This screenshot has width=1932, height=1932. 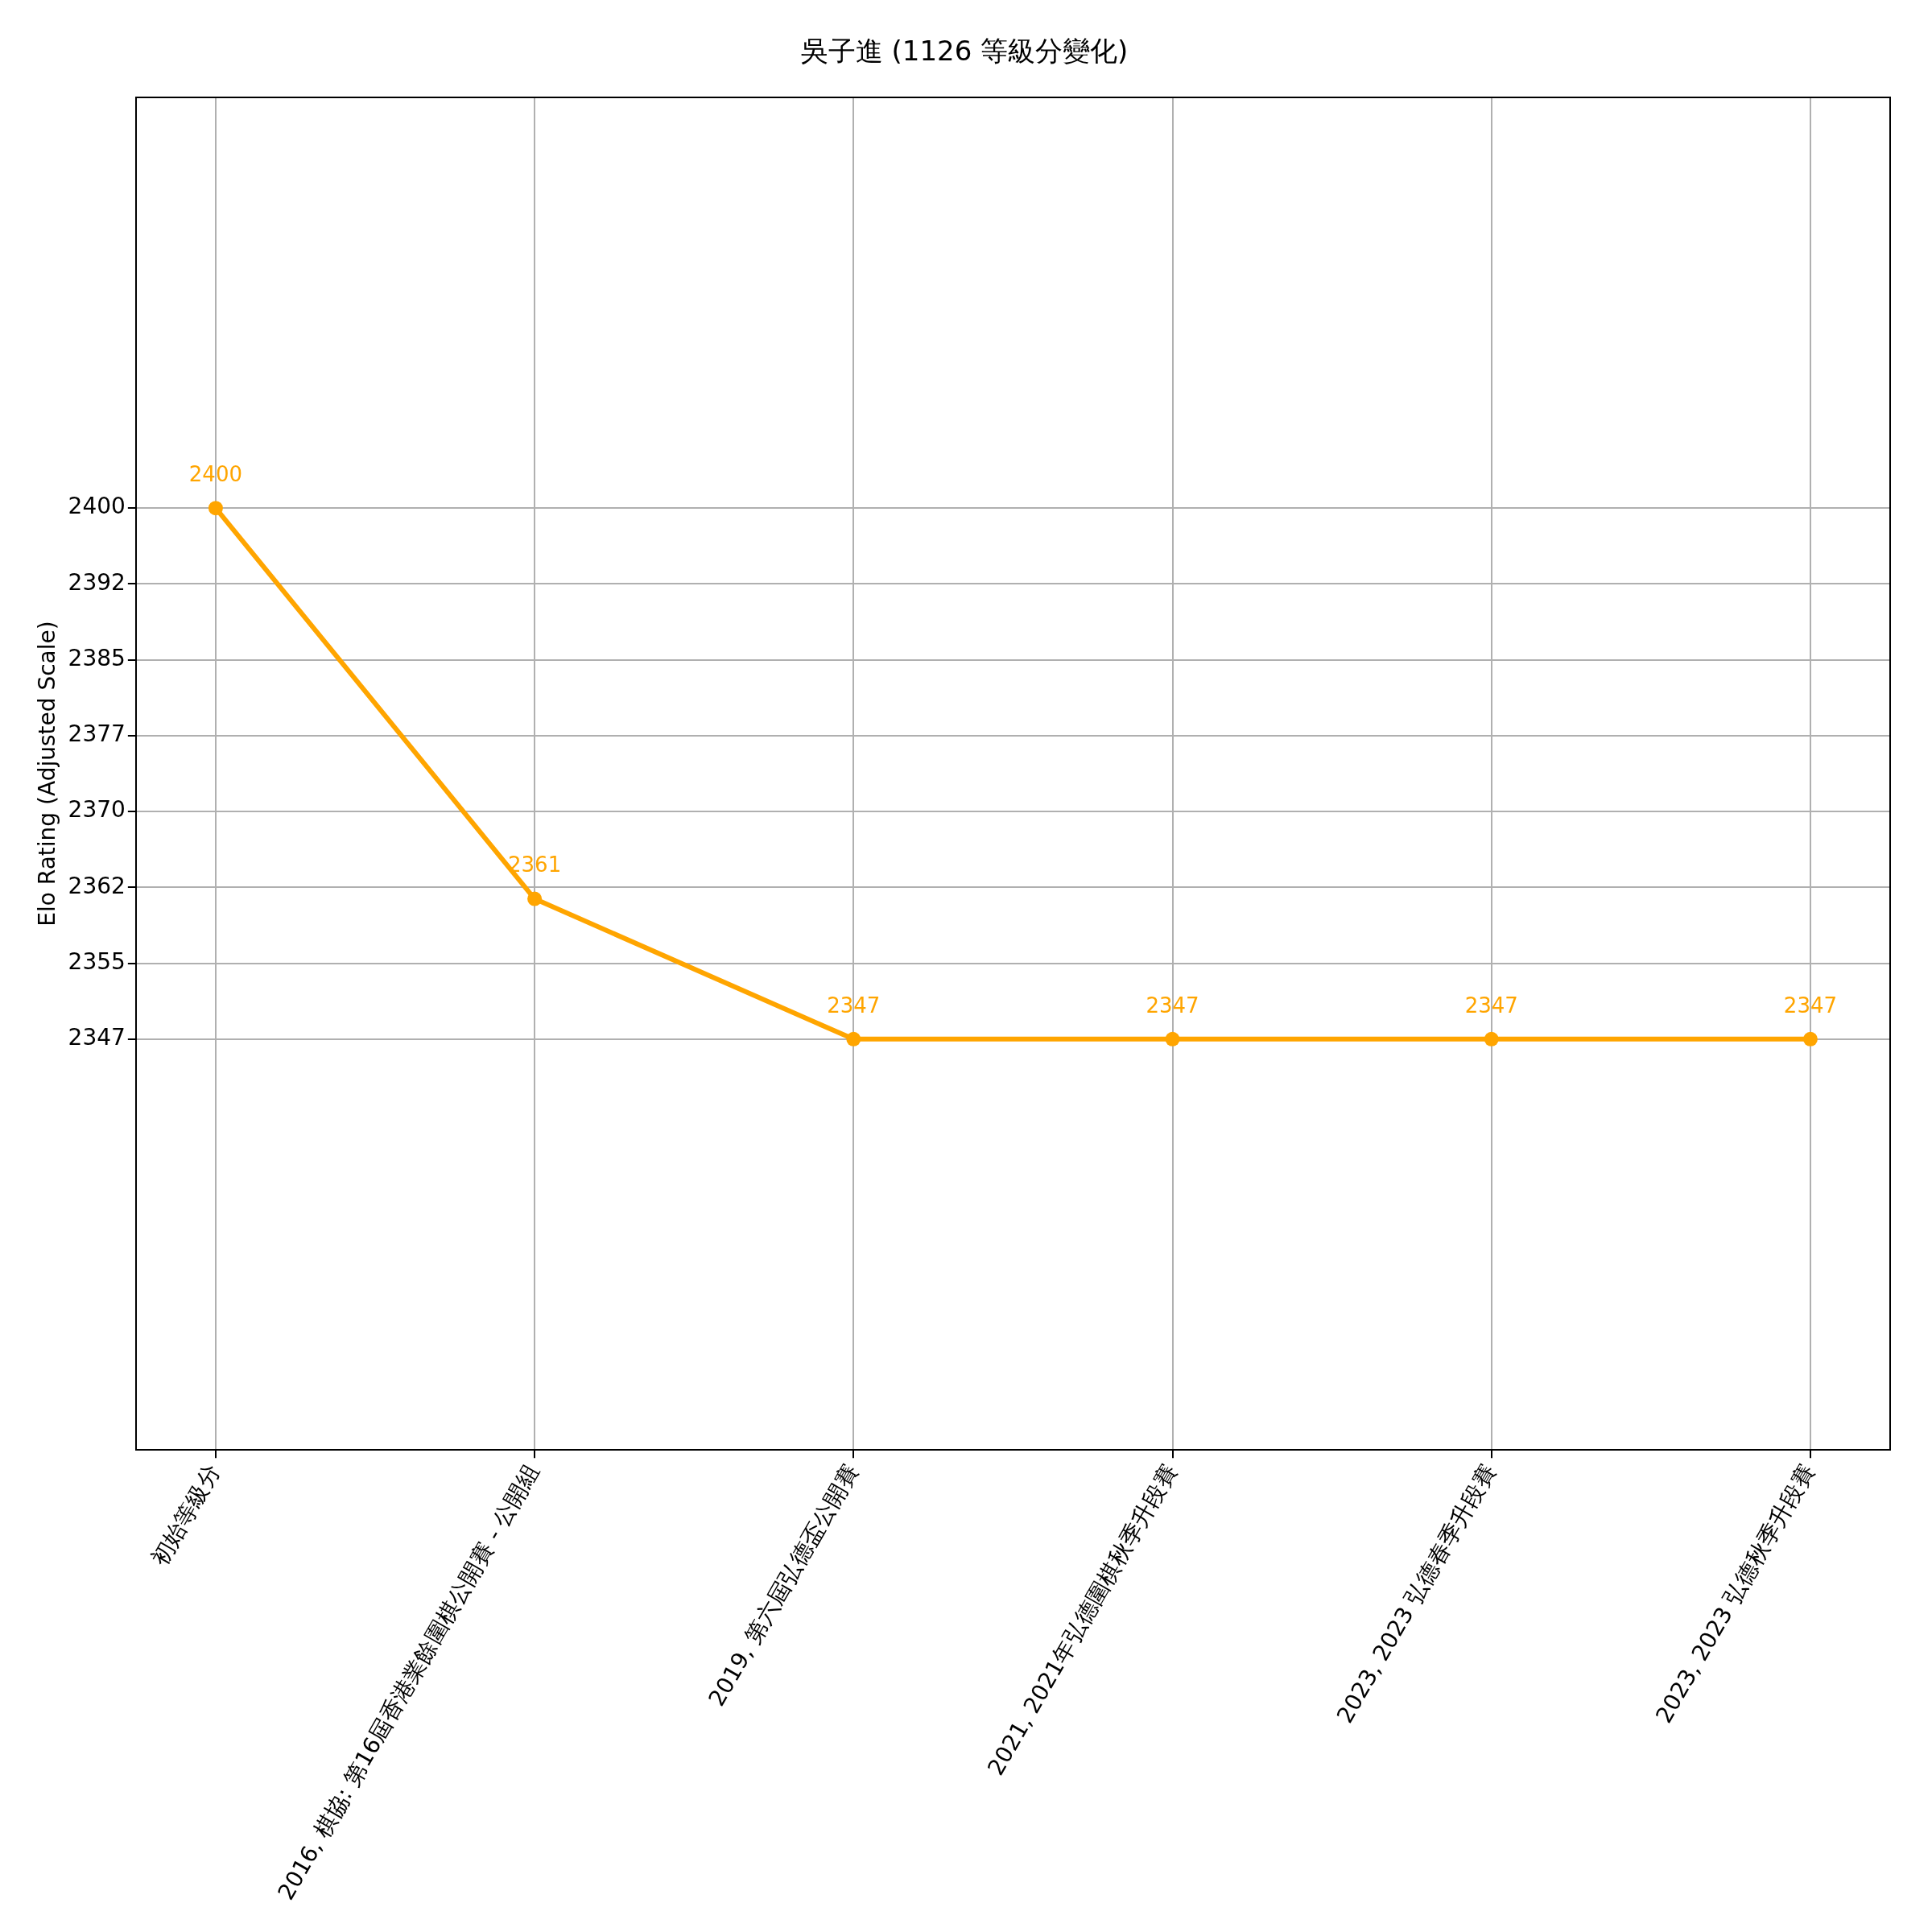 What do you see at coordinates (97, 885) in the screenshot?
I see `y-tick-label: 2362` at bounding box center [97, 885].